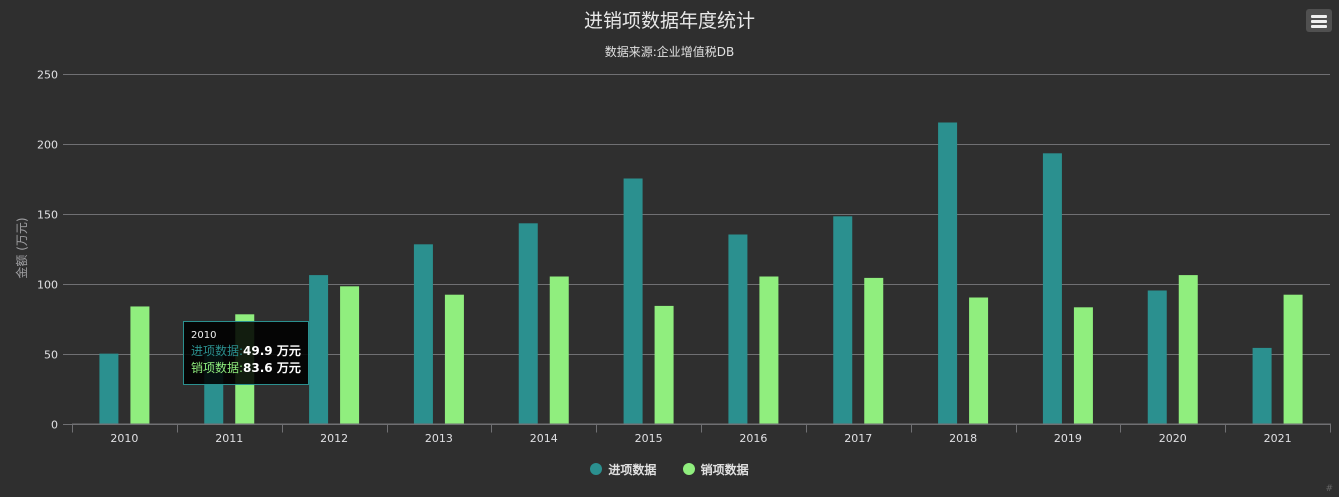 This screenshot has width=1339, height=497. What do you see at coordinates (1262, 385) in the screenshot?
I see `bar-1-2021` at bounding box center [1262, 385].